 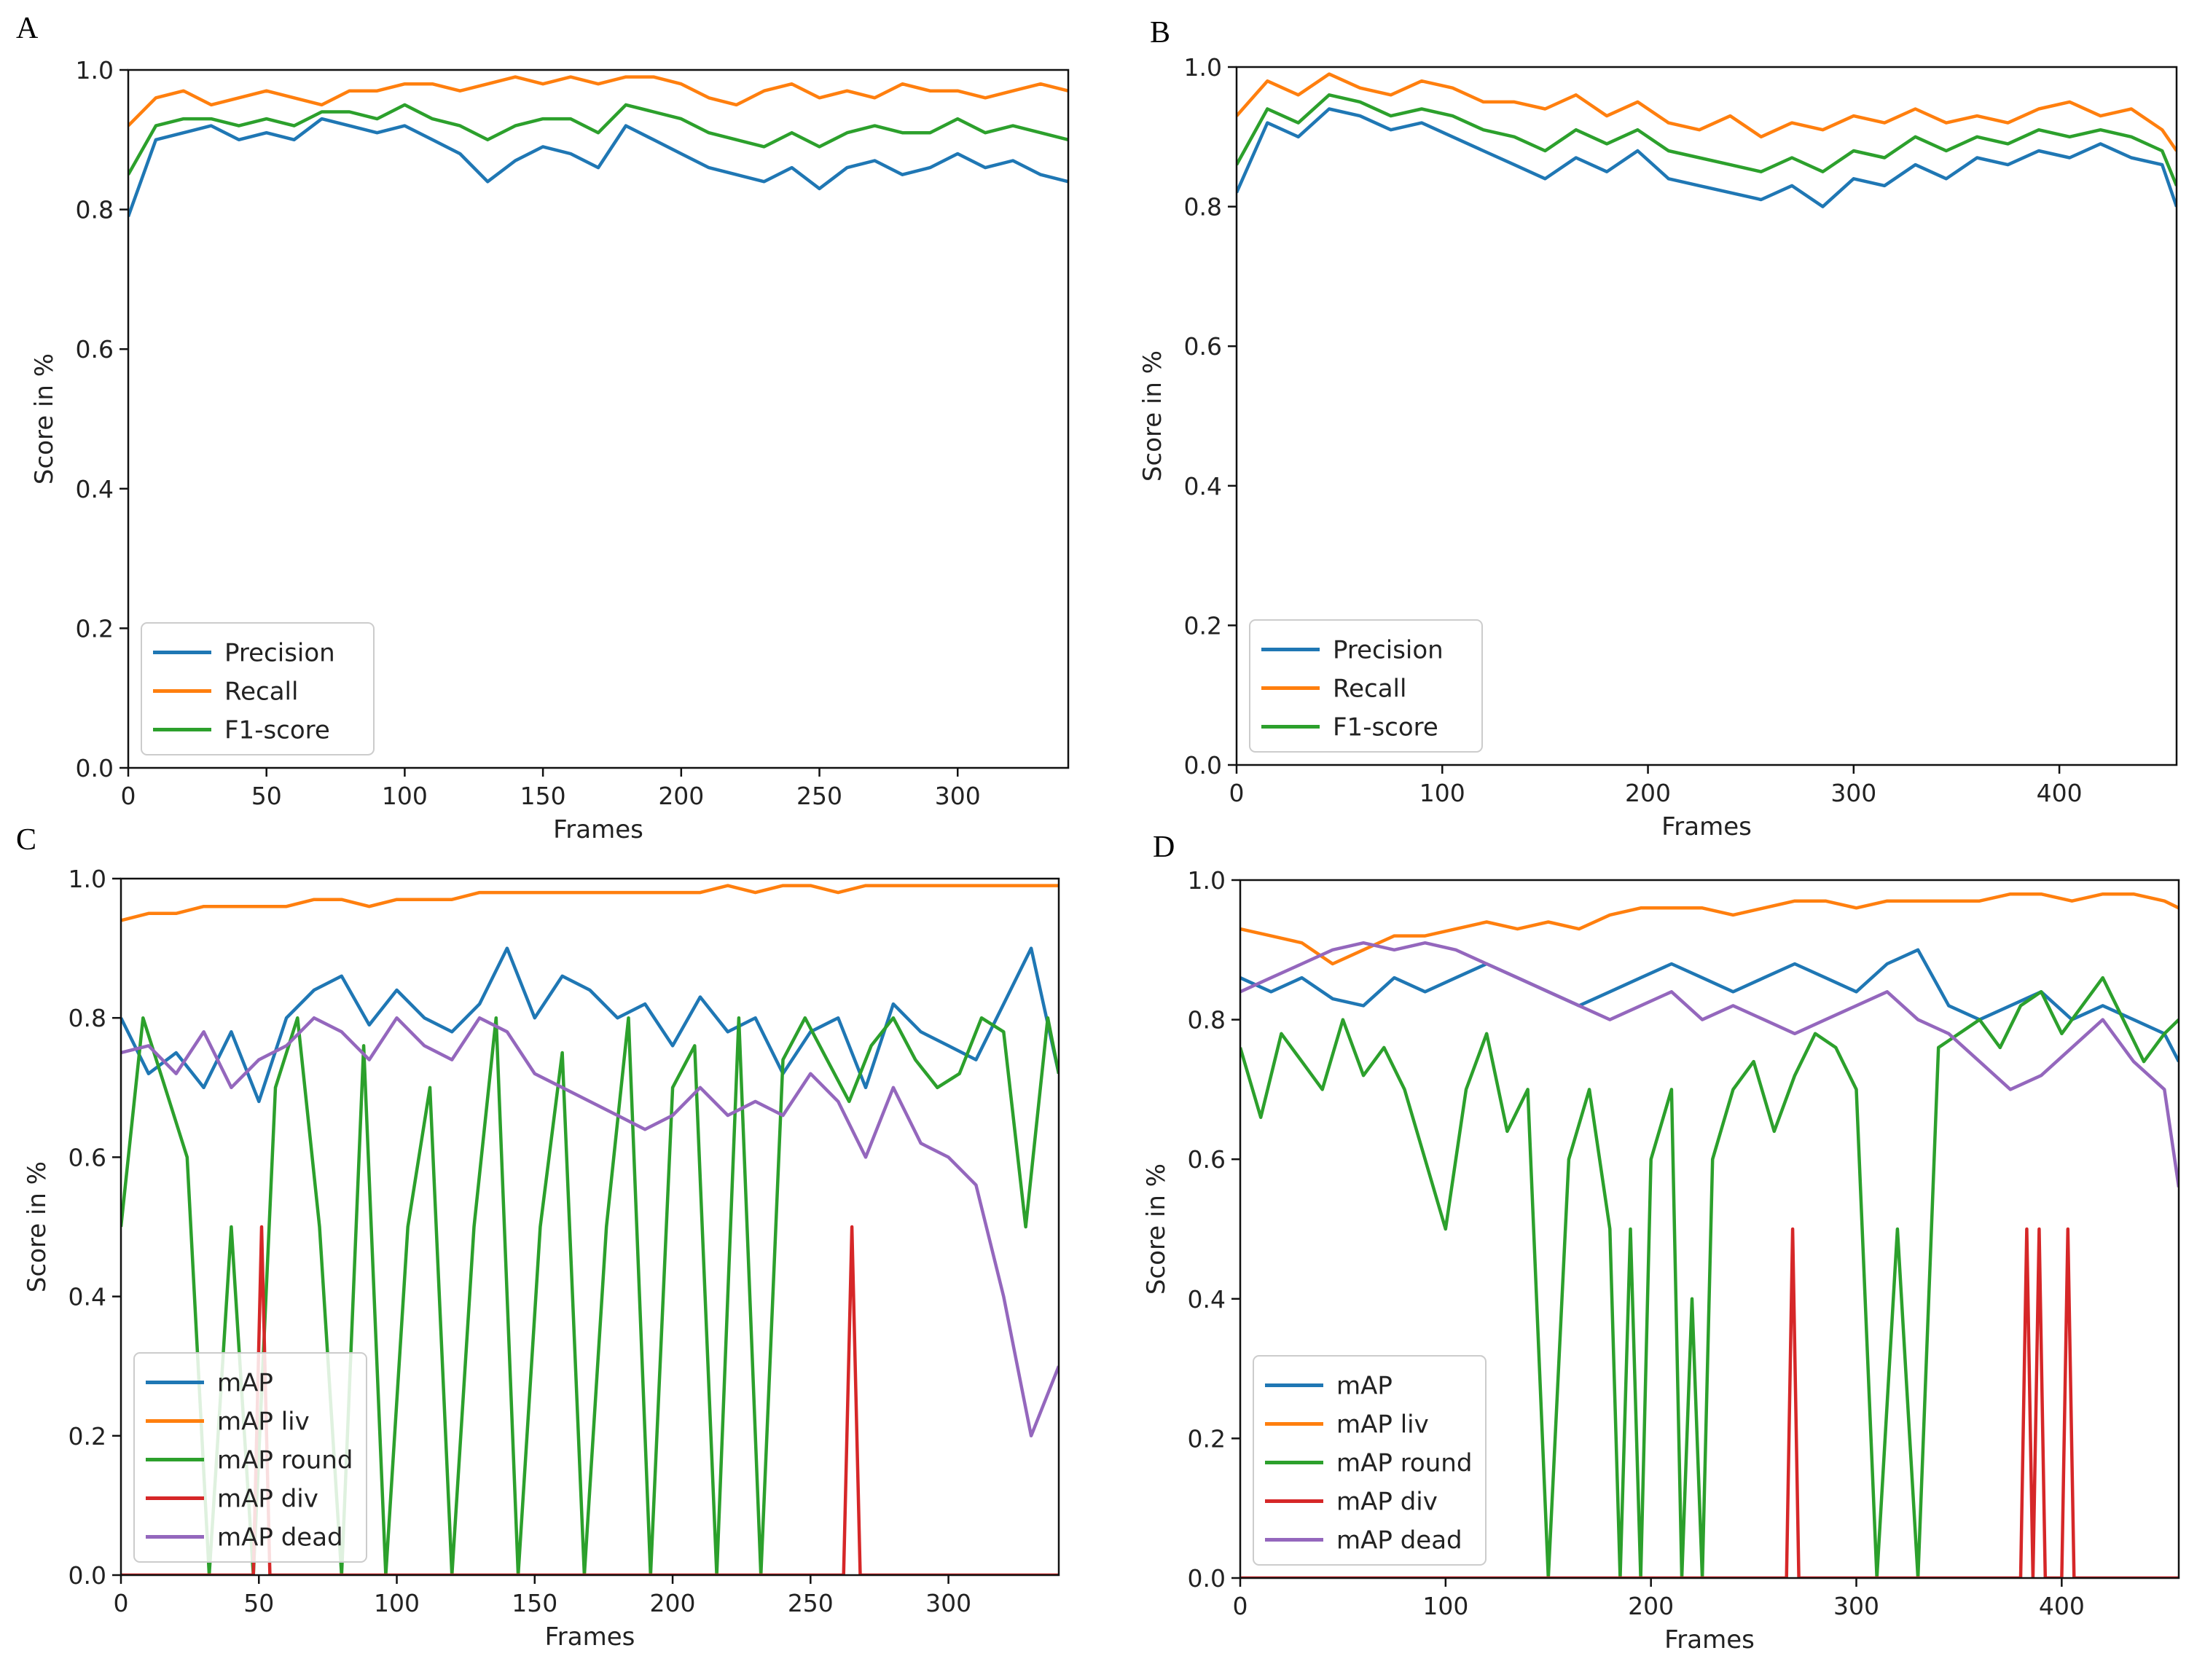 I want to click on plot-area, so click(x=1707, y=140).